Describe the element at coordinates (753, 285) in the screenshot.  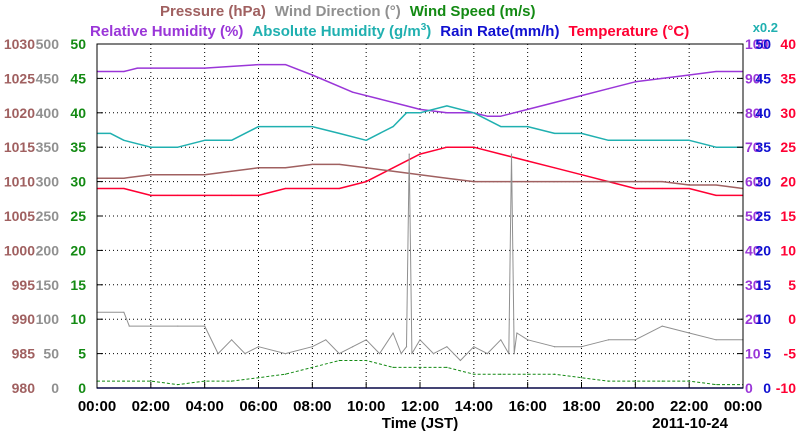
I see `relative-humidity-tick: 30` at that location.